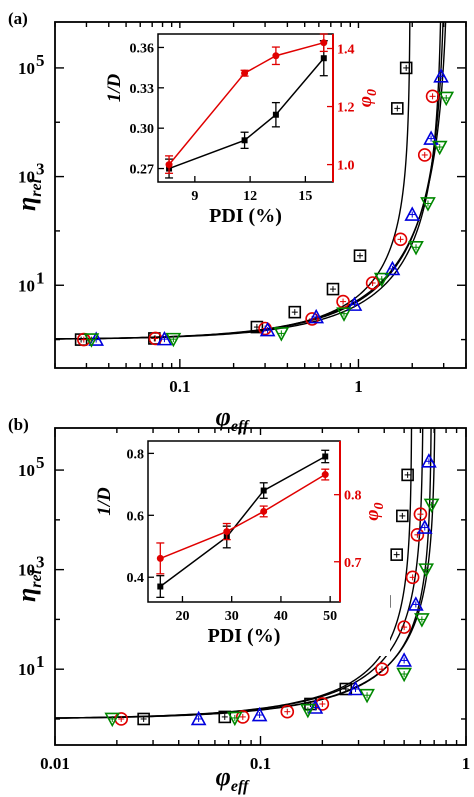  I want to click on inset-left-tick-label: 0.36, so click(142, 48).